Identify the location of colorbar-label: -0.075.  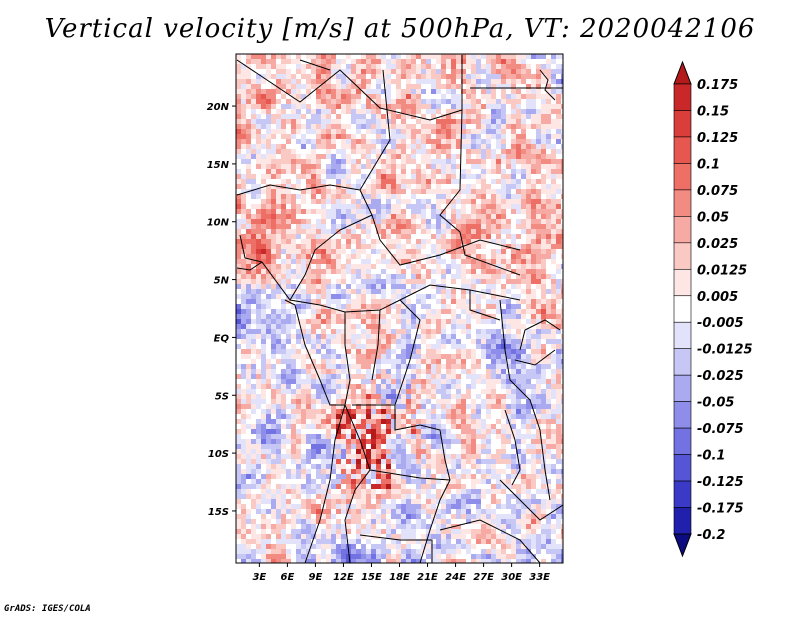
(720, 429).